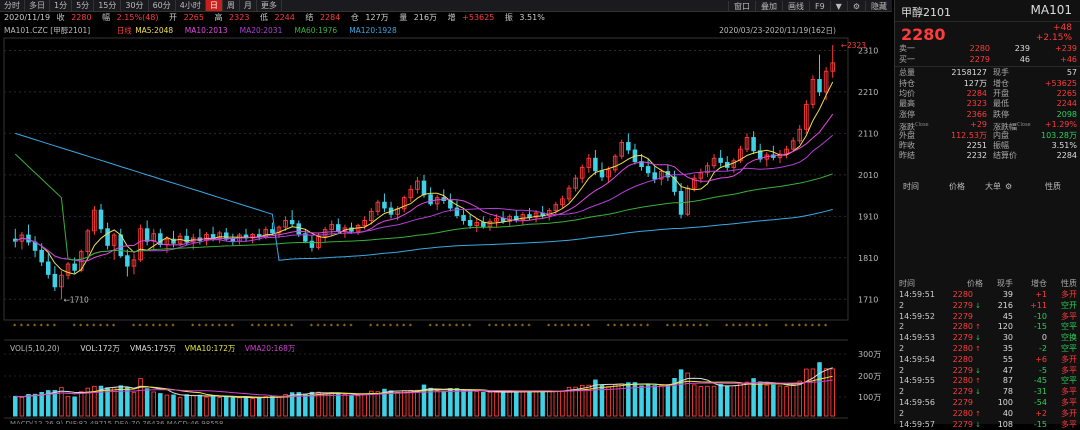 The width and height of the screenshot is (1080, 430). Describe the element at coordinates (988, 156) in the screenshot. I see `stat-row: 昨结 2232 结算价 2284` at that location.